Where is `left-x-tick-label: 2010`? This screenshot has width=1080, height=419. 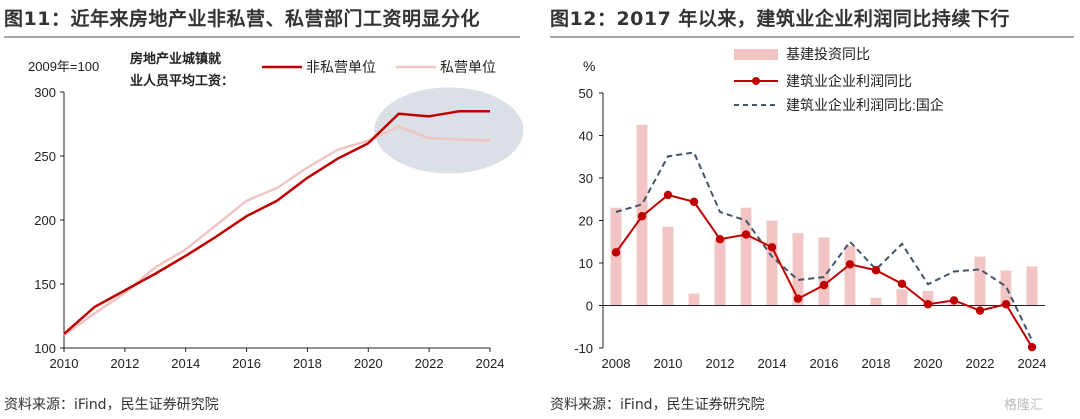
left-x-tick-label: 2010 is located at coordinates (64, 363).